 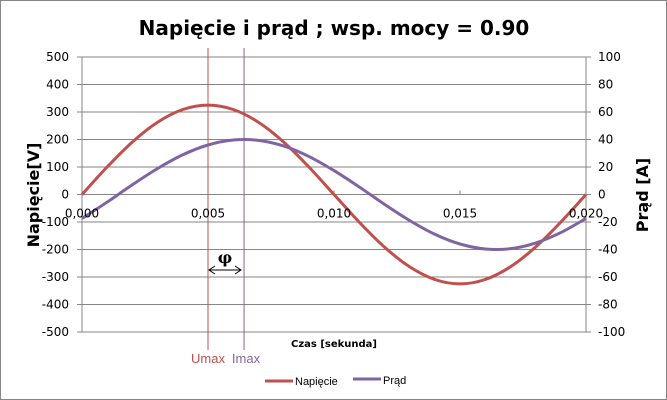 I want to click on y2-tick-label: -20, so click(x=608, y=222).